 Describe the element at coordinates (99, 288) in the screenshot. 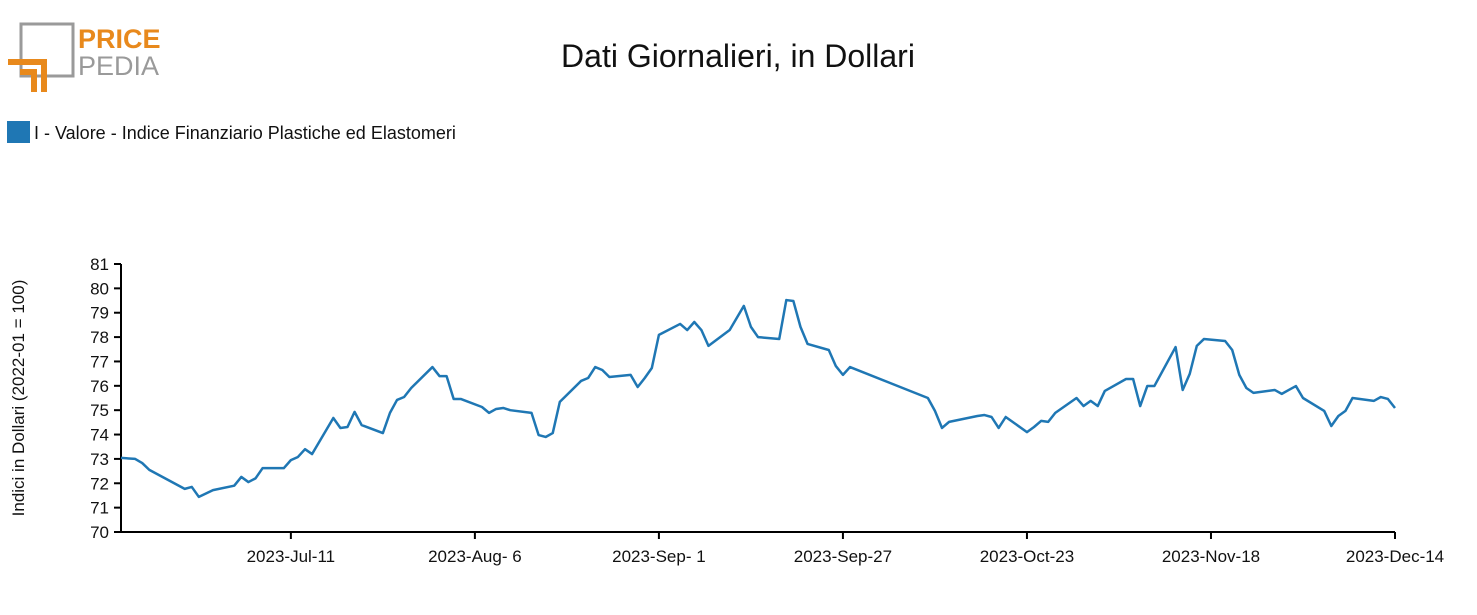

I see `y-tick-label: 80` at that location.